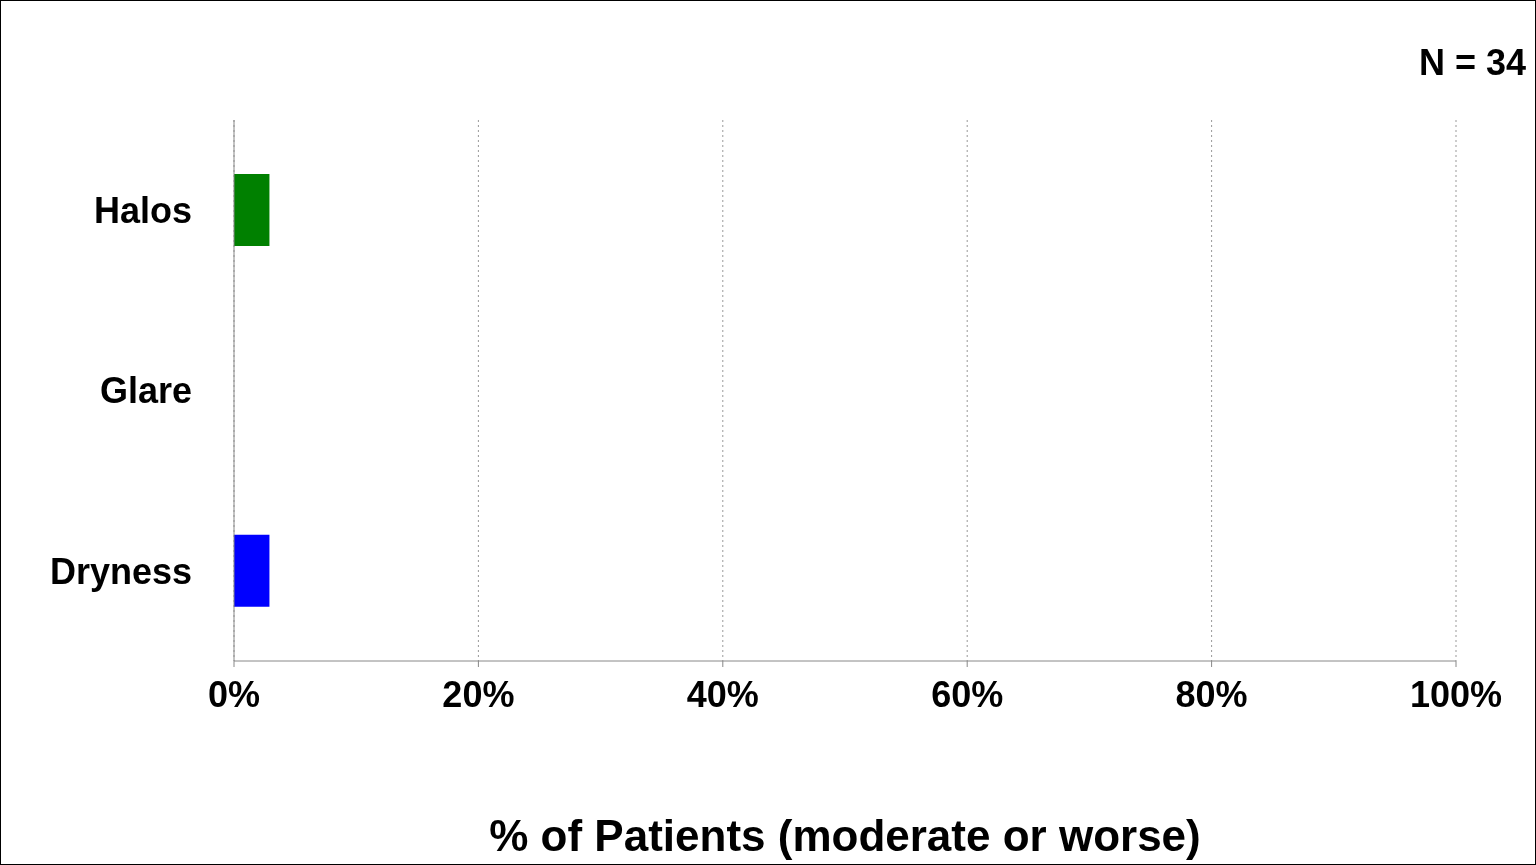  I want to click on x-tick-label: 40%, so click(722, 694).